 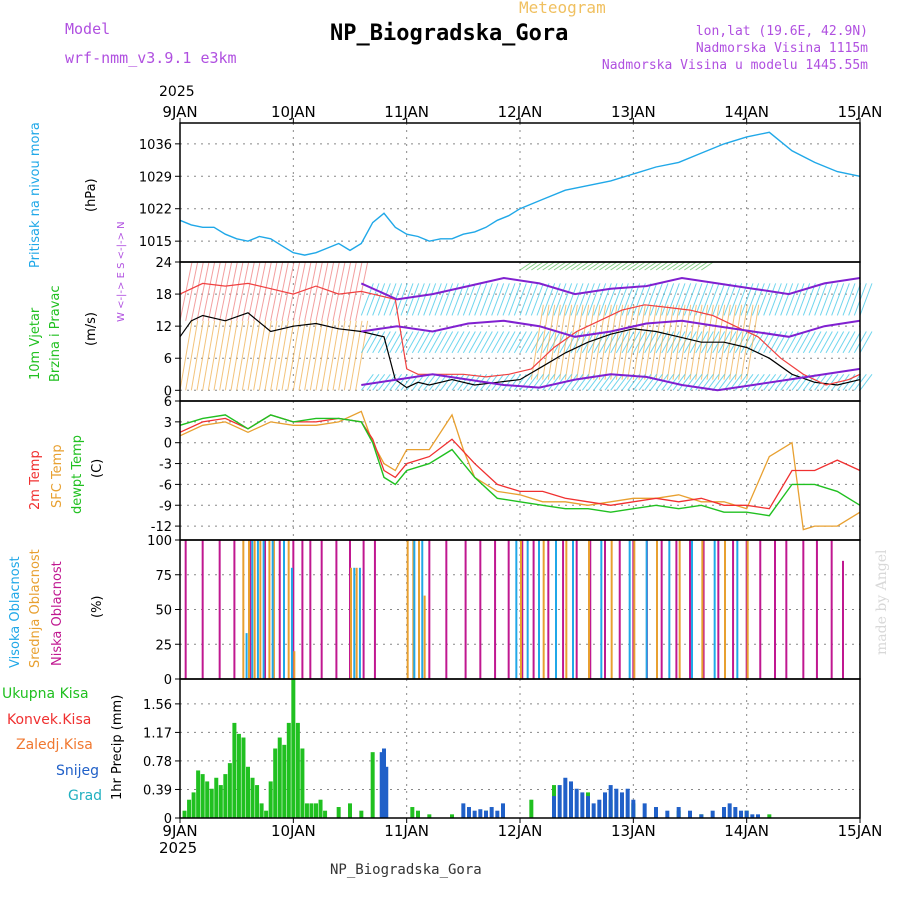 I want to click on x-tick-label-bottom: 11JAN, so click(x=406, y=831).